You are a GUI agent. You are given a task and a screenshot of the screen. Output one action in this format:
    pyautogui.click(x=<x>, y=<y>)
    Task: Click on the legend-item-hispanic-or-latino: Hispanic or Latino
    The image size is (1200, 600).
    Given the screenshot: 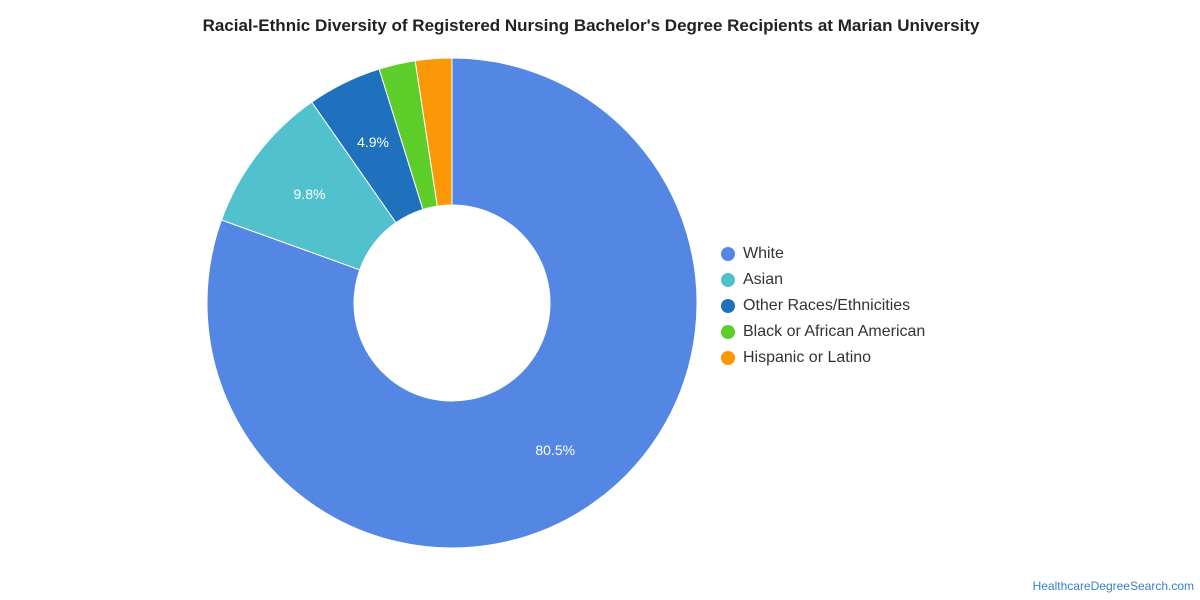 What is the action you would take?
    pyautogui.click(x=823, y=358)
    